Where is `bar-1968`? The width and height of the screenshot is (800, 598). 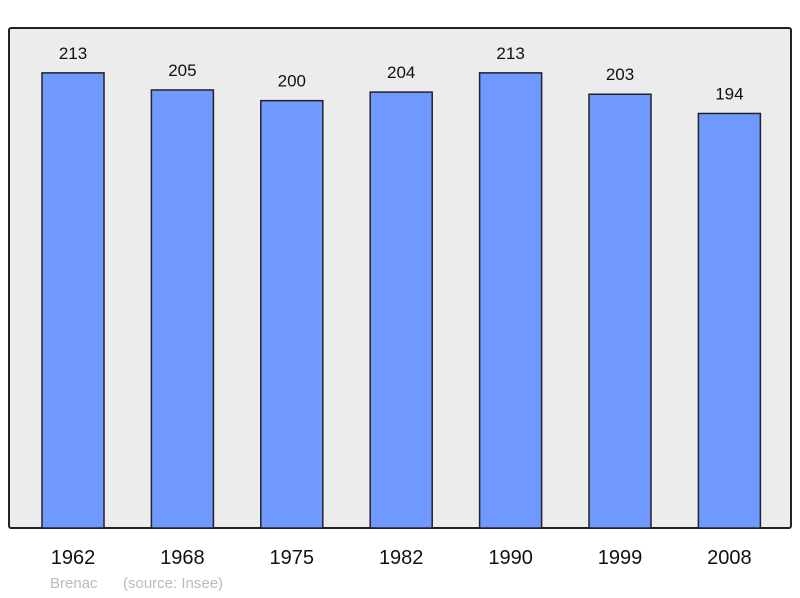
bar-1968 is located at coordinates (182, 309).